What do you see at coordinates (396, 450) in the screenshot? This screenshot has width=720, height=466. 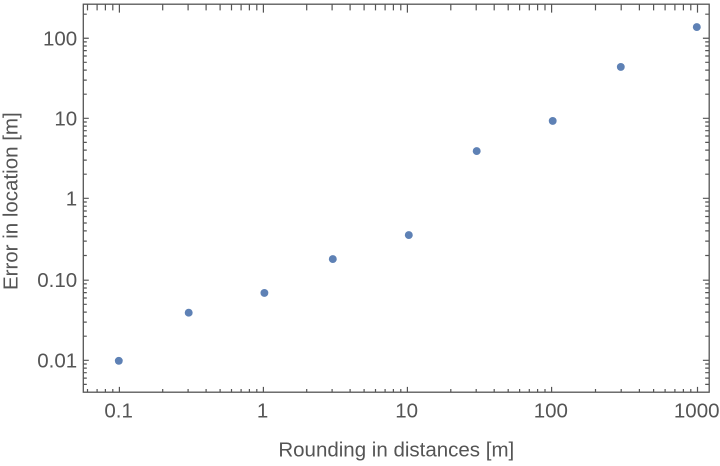 I see `svg-text: Rounding in distances [m]` at bounding box center [396, 450].